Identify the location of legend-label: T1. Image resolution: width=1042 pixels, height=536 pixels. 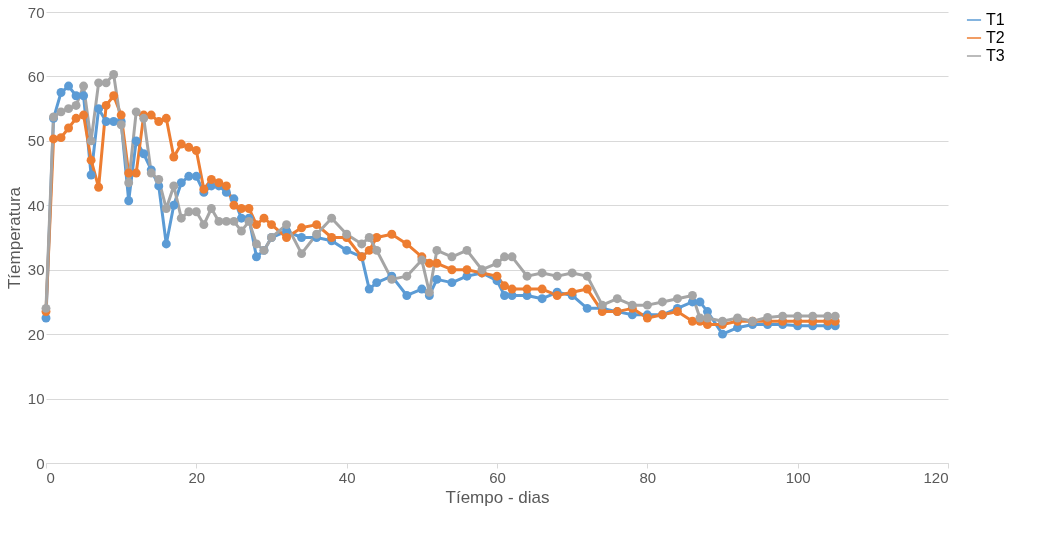
(995, 19).